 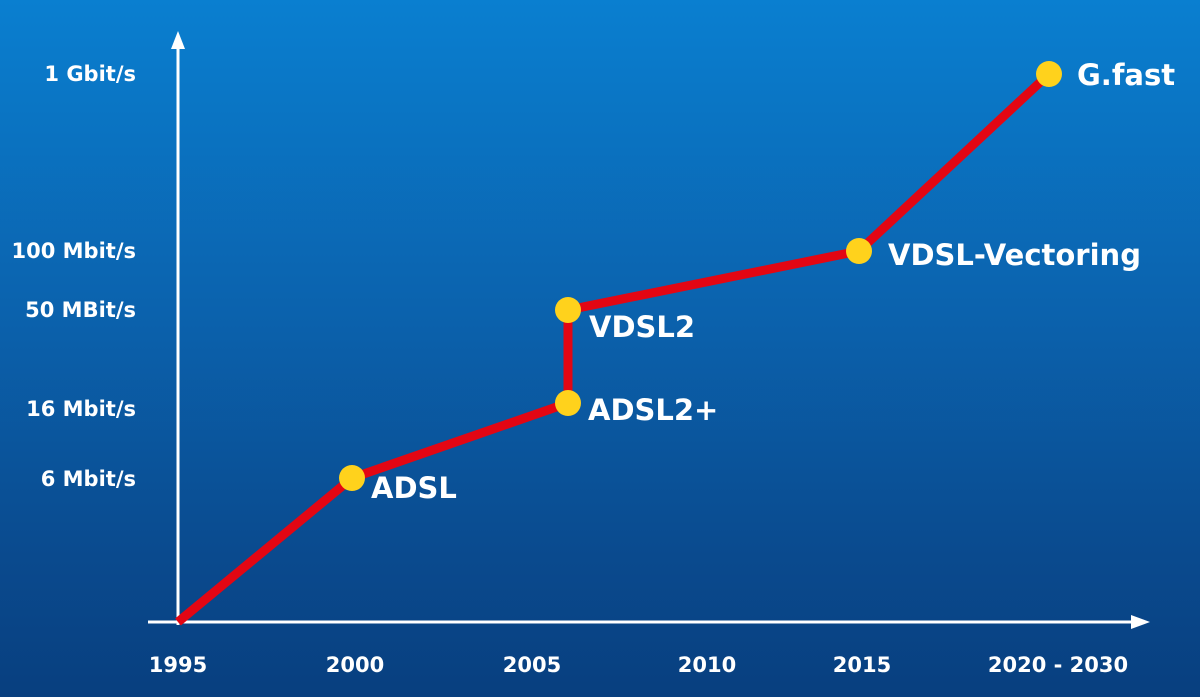 What do you see at coordinates (638, 665) in the screenshot?
I see `x-tick-labels: 1995 2000 2005 2010 2015 2020 - 2030` at bounding box center [638, 665].